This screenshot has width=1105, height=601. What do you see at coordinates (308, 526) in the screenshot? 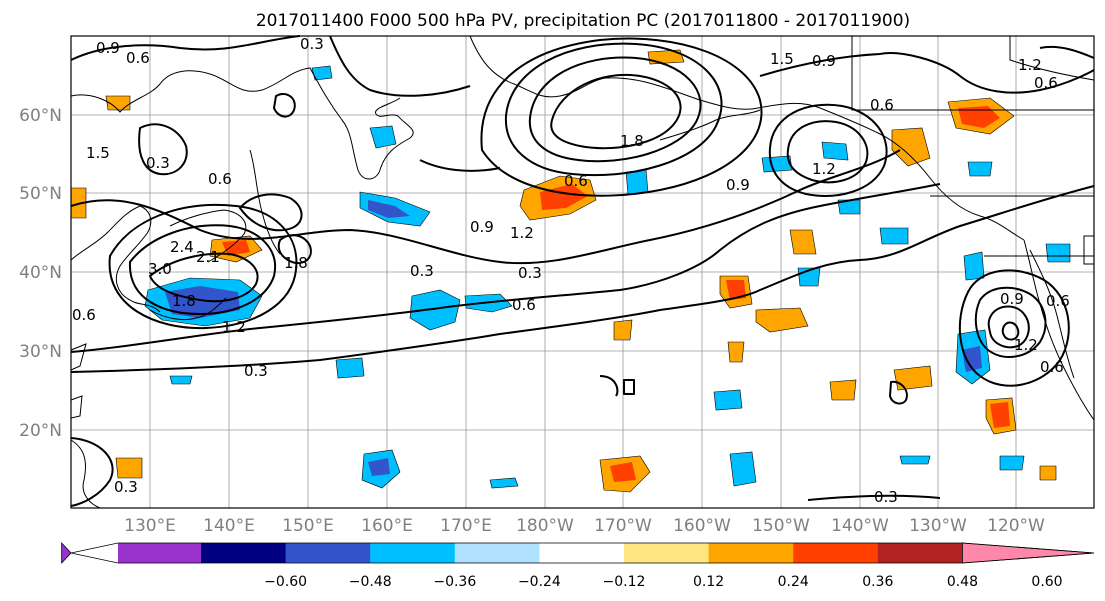
I see `lon-label: 150°E` at bounding box center [308, 526].